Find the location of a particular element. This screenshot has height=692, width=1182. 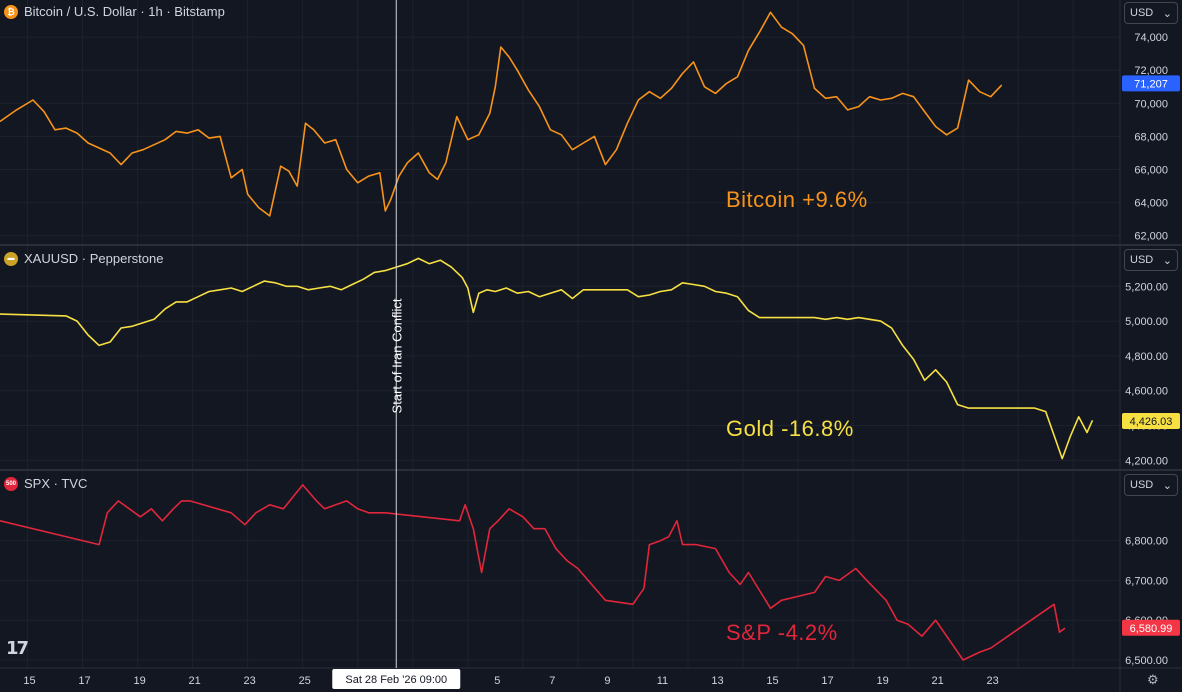

spx-currency-select: USD ⌄ is located at coordinates (1151, 485).